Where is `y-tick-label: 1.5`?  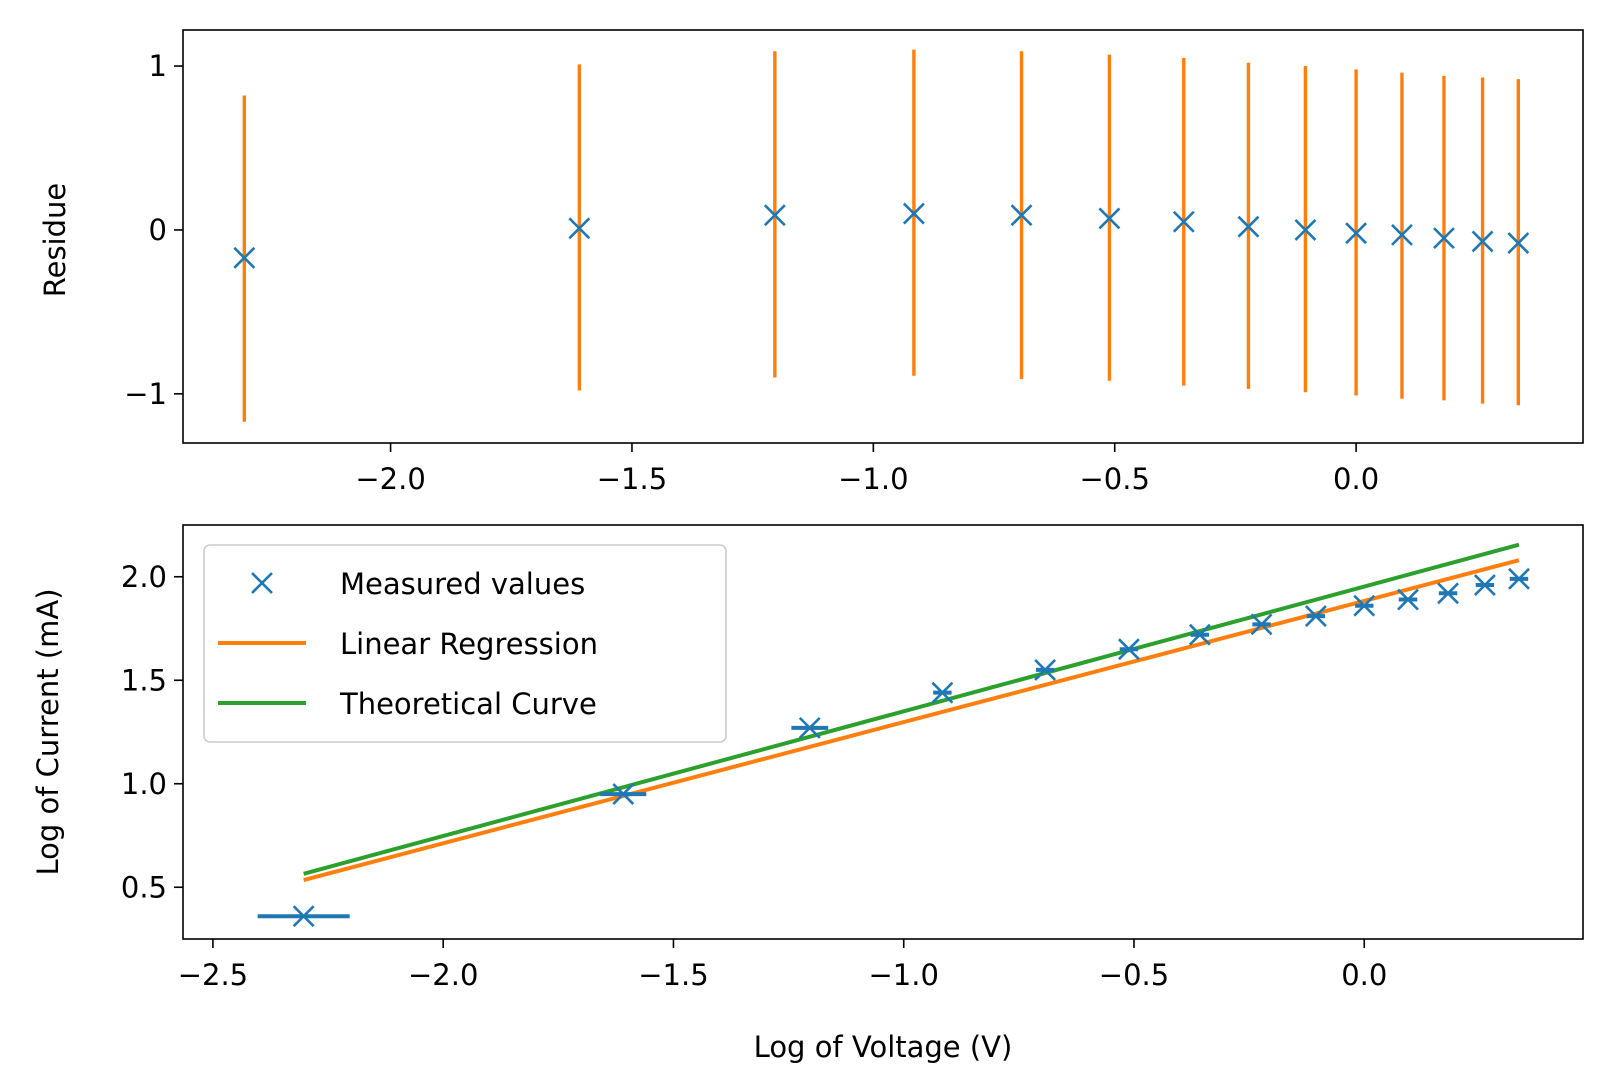 y-tick-label: 1.5 is located at coordinates (144, 680).